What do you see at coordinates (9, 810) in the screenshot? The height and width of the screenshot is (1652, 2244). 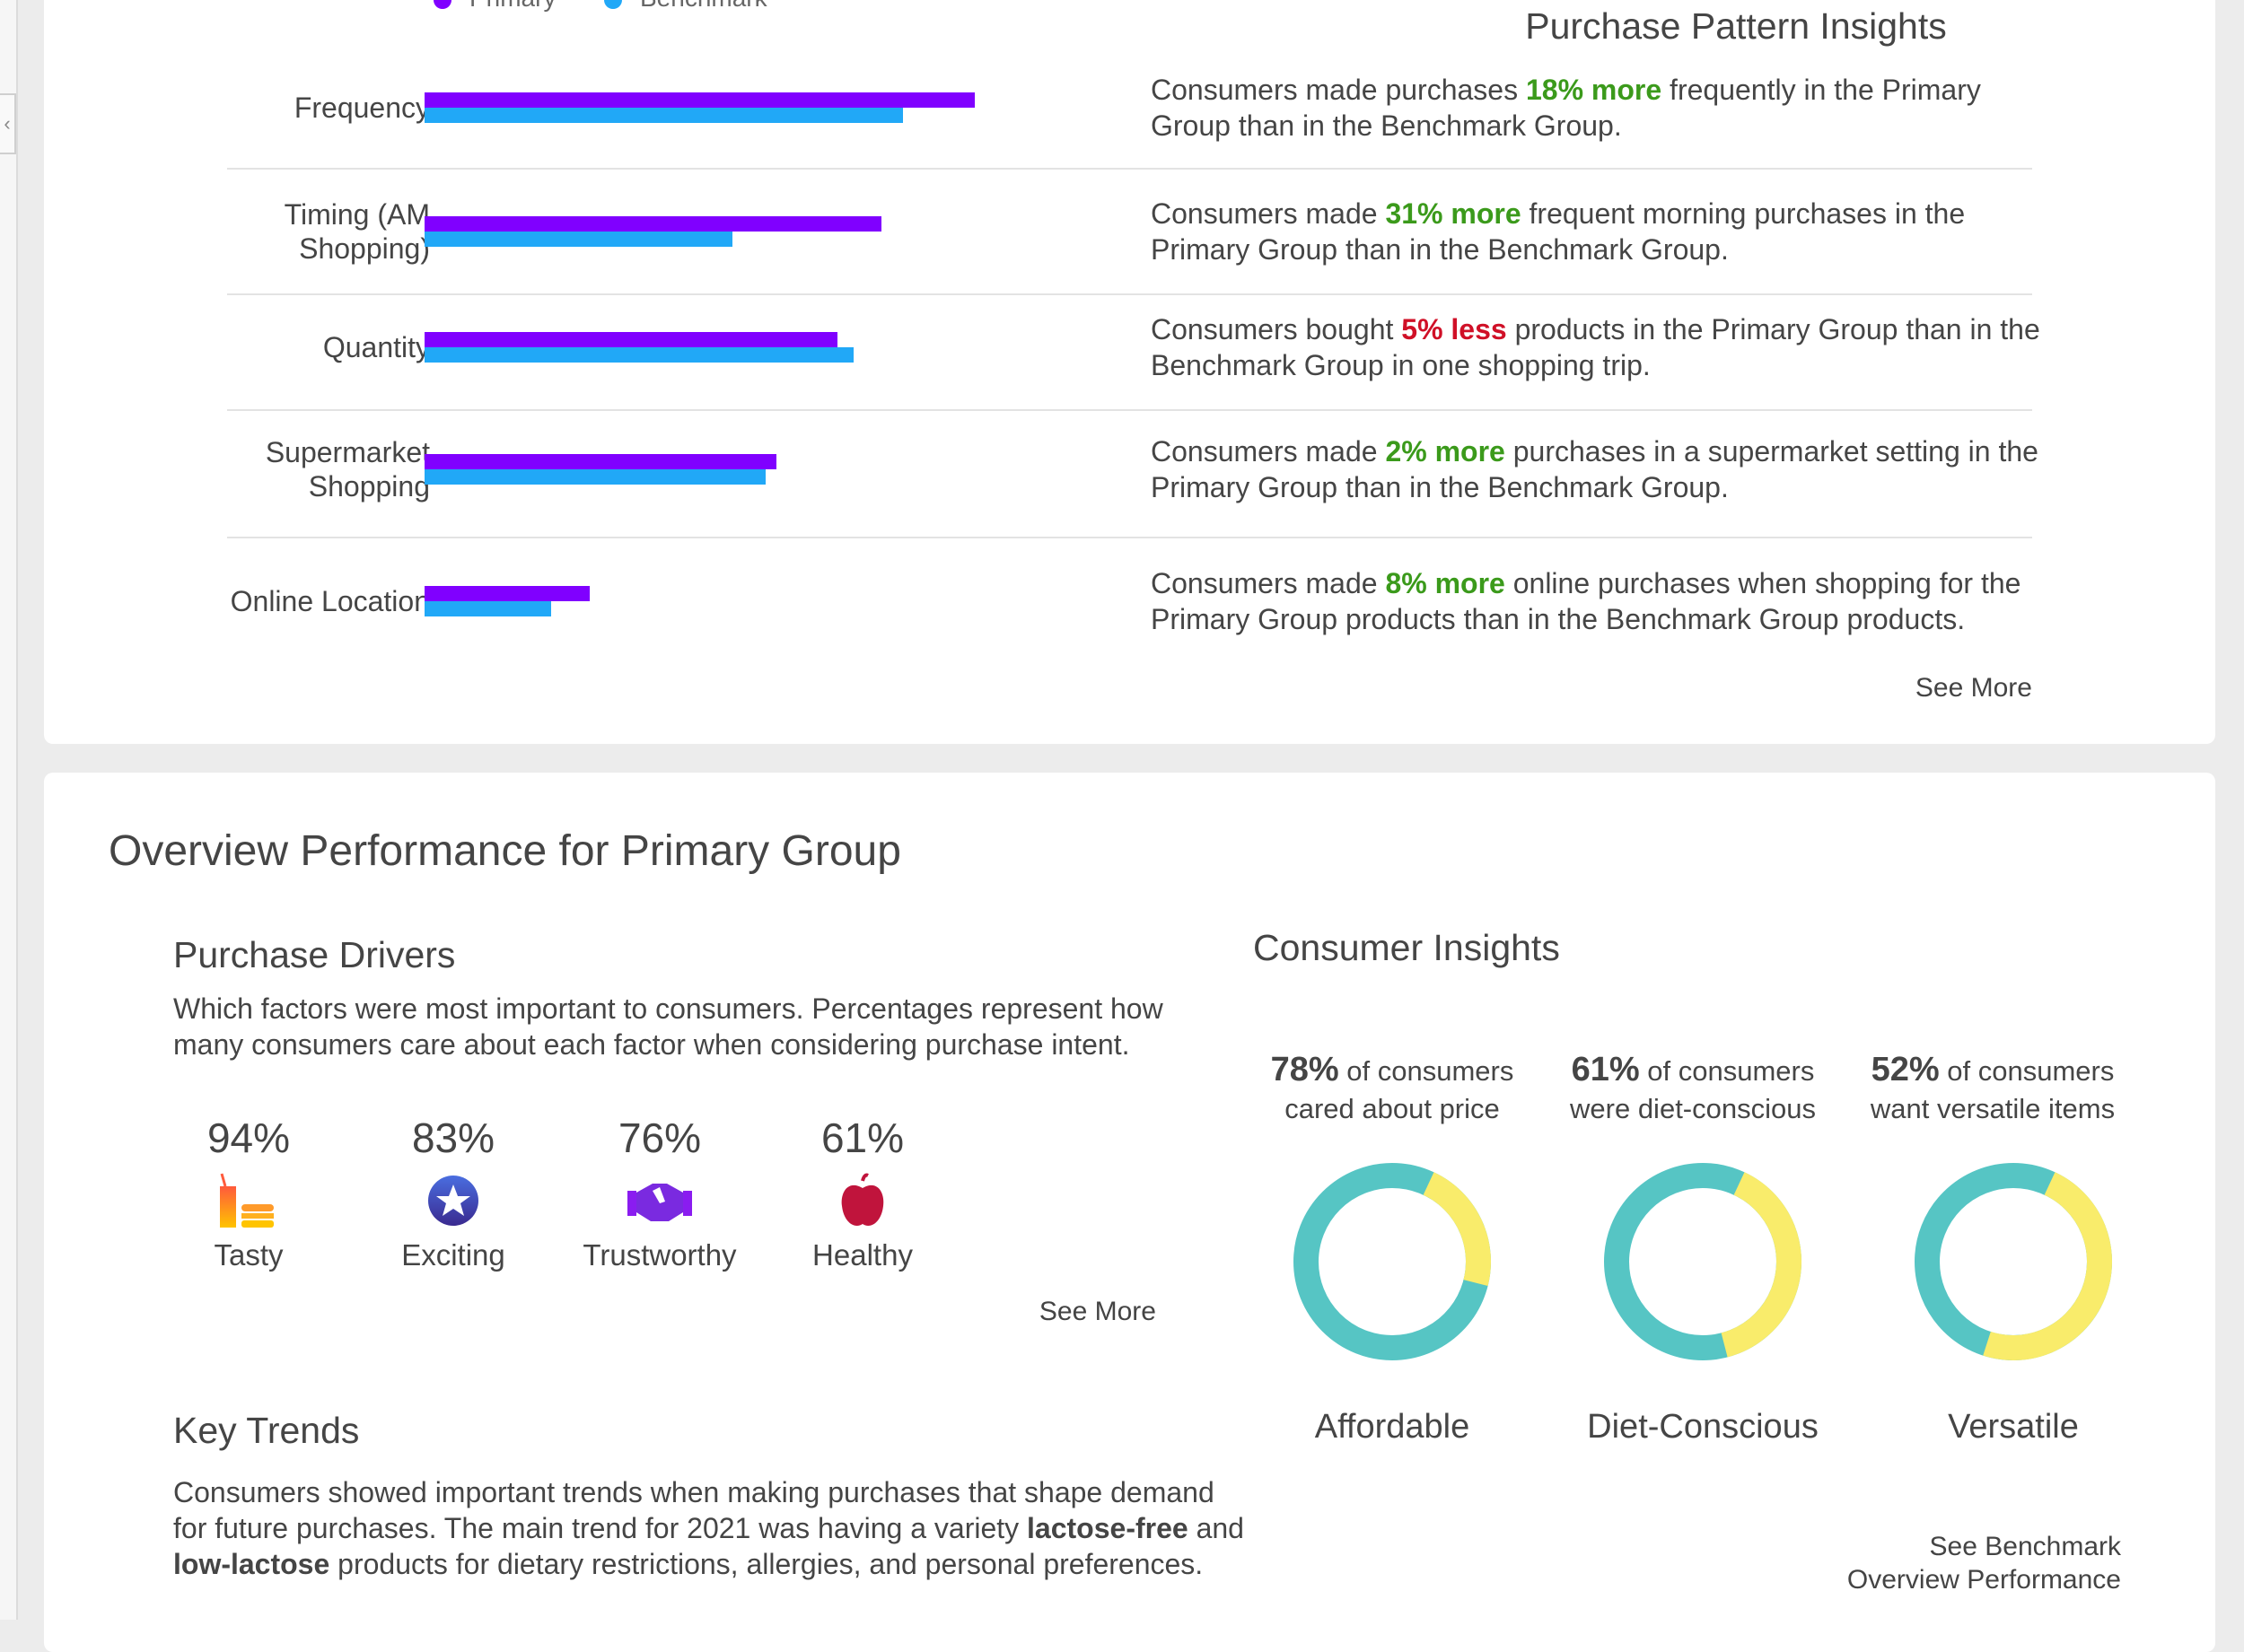 I see `left-sidebar-strip` at bounding box center [9, 810].